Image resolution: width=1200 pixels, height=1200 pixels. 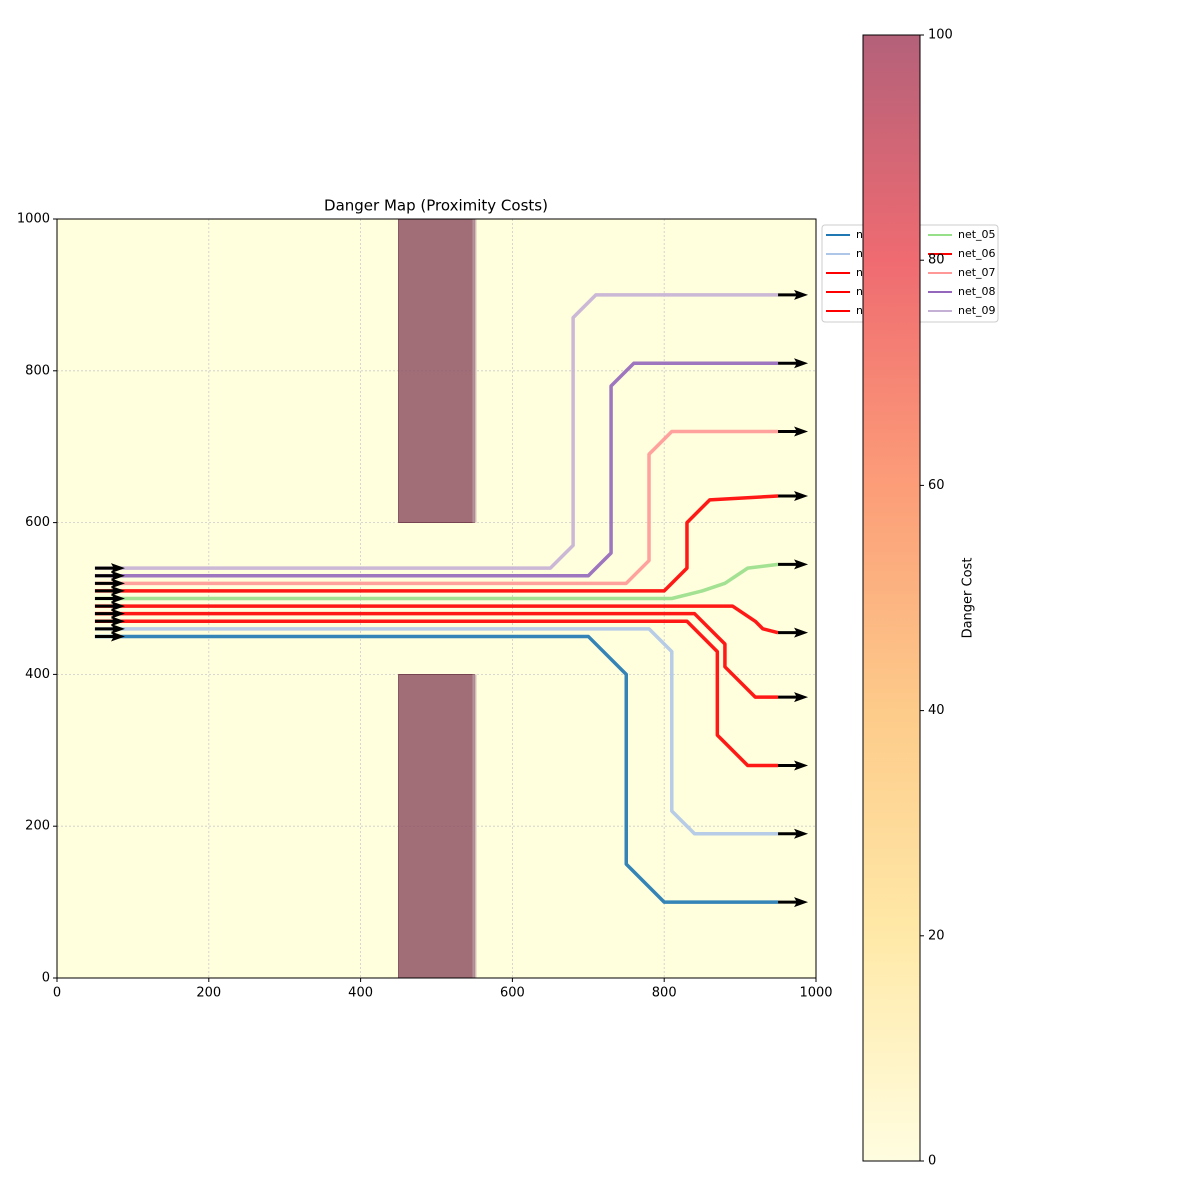 I want to click on colorbar-label: Danger Cost, so click(x=968, y=598).